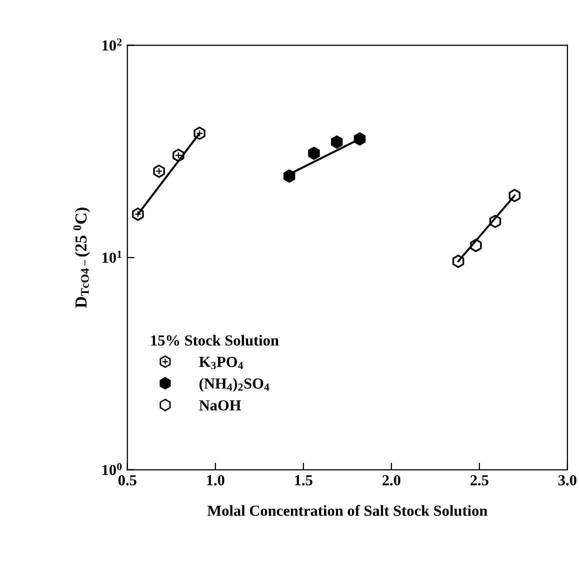 This screenshot has height=566, width=579. I want to click on x-tick-label: 2.5, so click(479, 480).